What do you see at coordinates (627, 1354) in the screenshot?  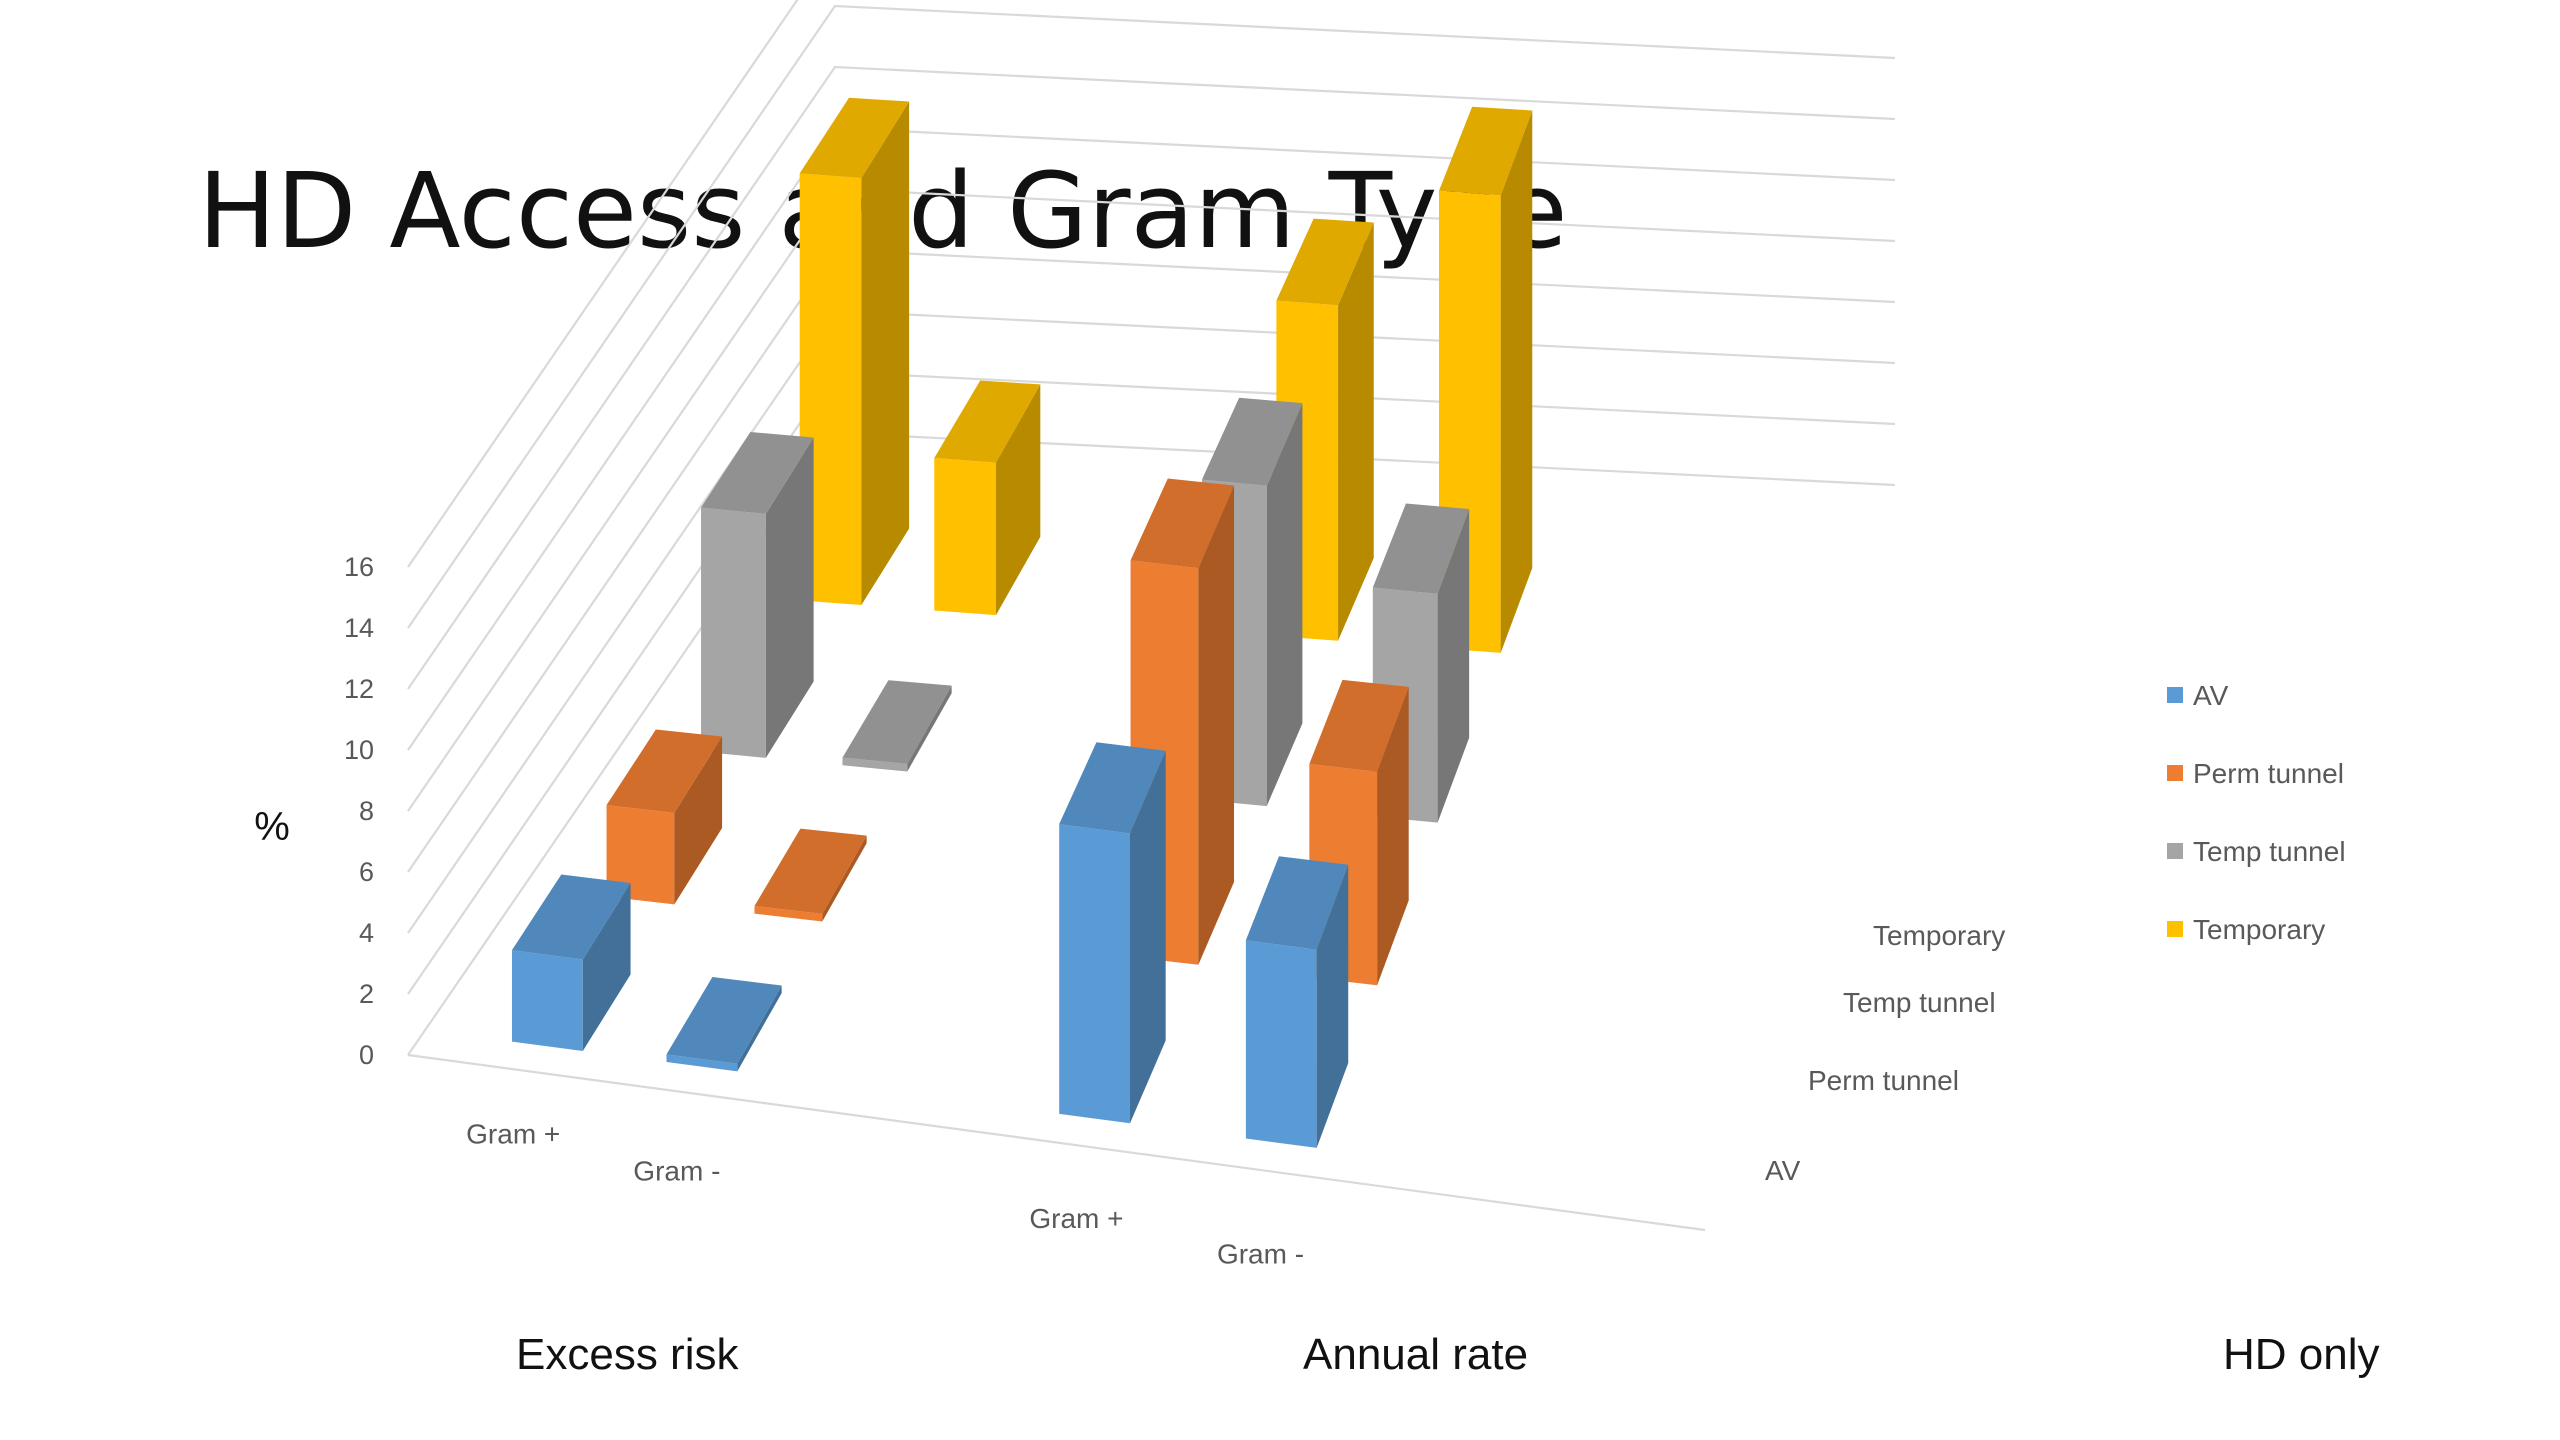 I see `excess-risk-label: Excess risk` at bounding box center [627, 1354].